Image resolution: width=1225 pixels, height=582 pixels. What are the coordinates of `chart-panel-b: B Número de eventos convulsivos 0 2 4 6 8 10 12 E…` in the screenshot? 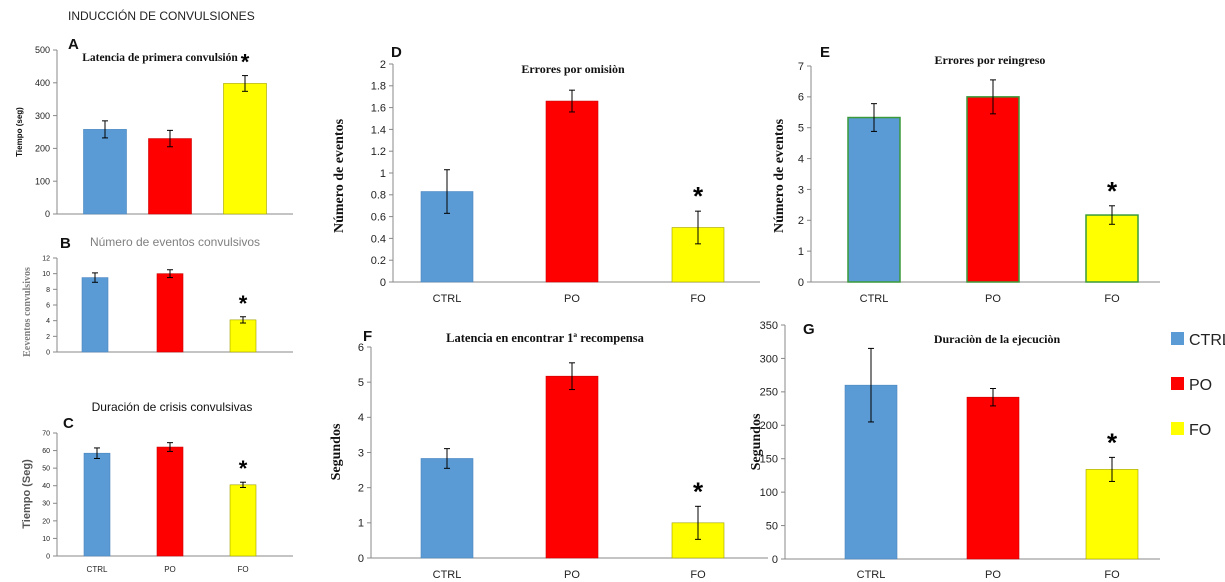 It's located at (157, 296).